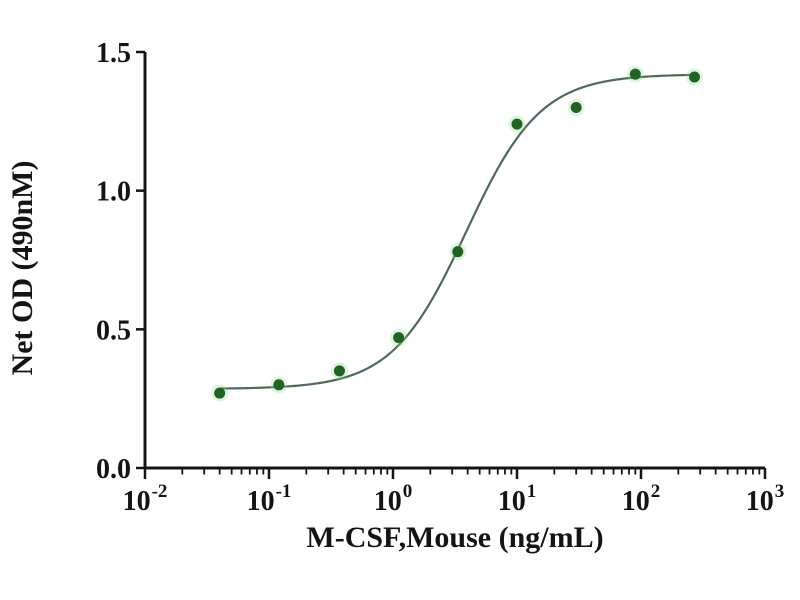  I want to click on x-tick-label: 10¹, so click(517, 499).